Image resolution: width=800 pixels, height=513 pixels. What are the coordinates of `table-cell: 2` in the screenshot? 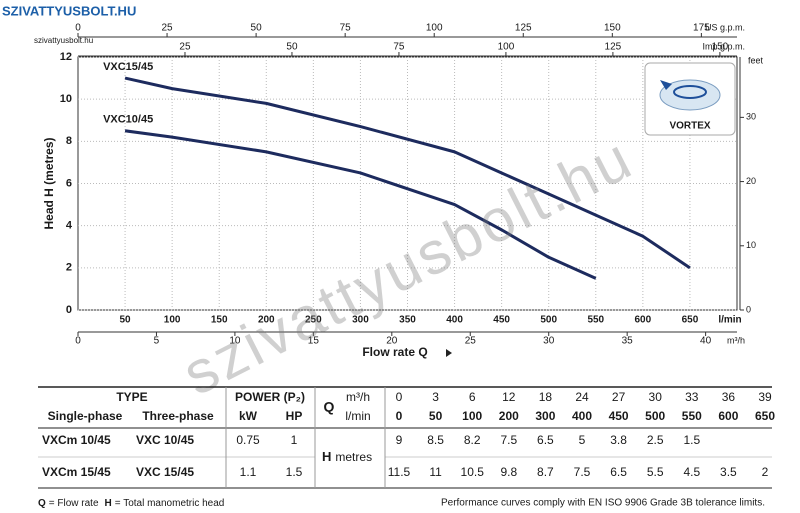 It's located at (765, 472).